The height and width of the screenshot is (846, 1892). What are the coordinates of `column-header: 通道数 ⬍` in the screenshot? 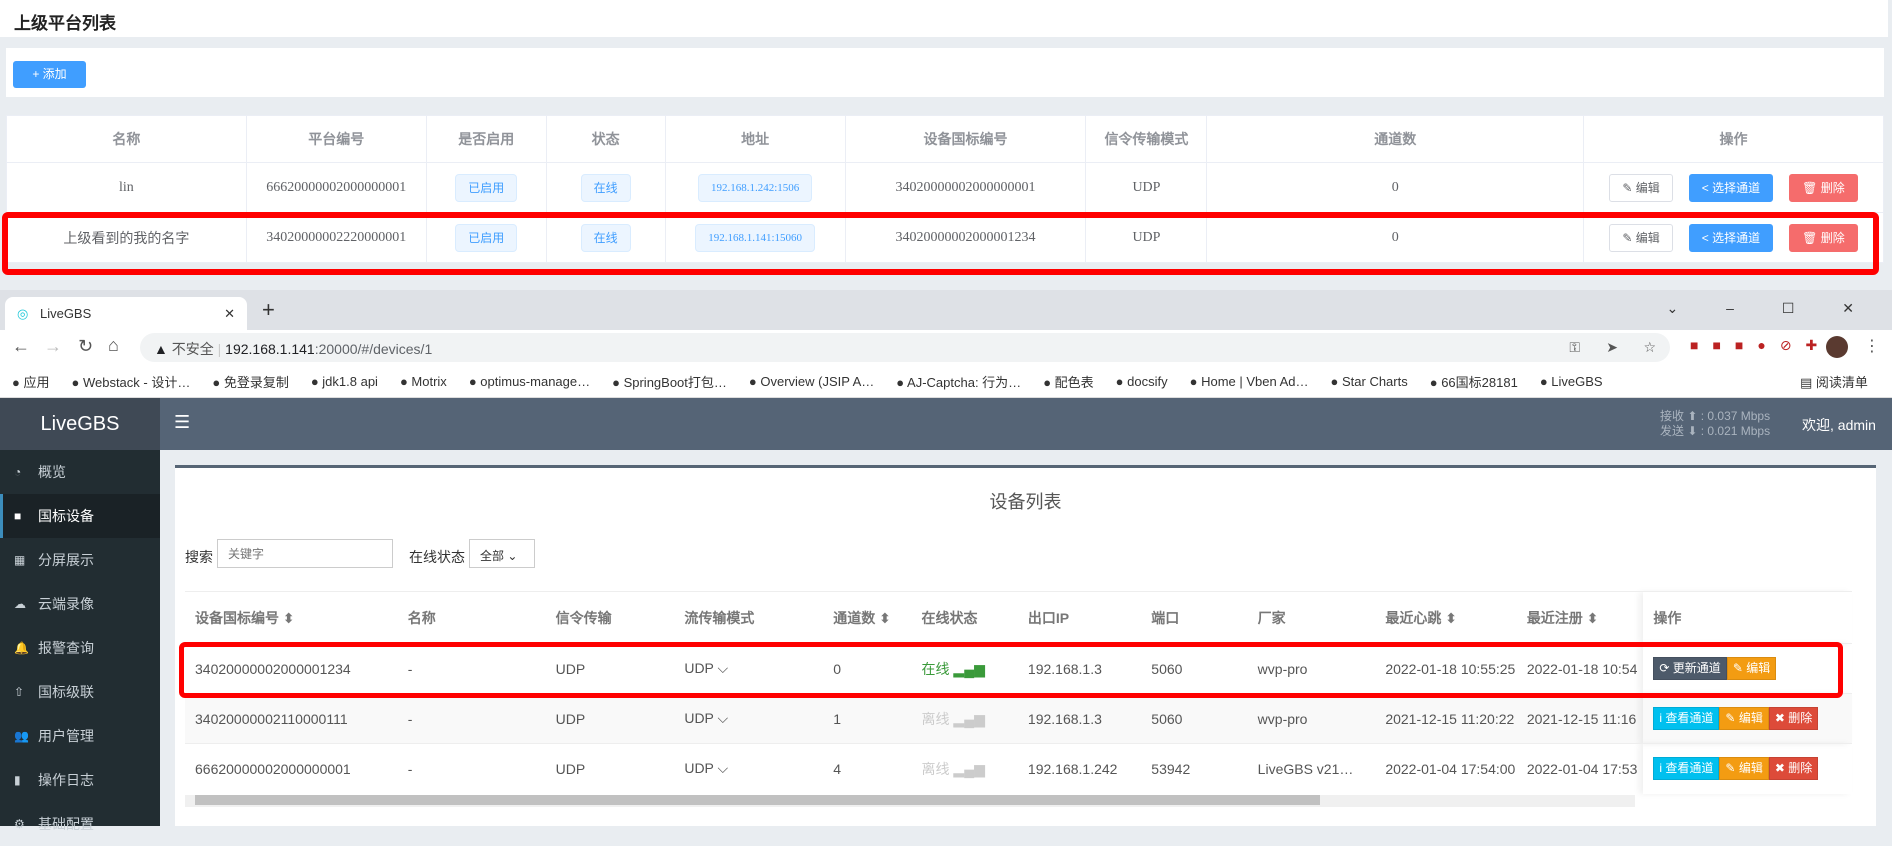 It's located at (867, 617).